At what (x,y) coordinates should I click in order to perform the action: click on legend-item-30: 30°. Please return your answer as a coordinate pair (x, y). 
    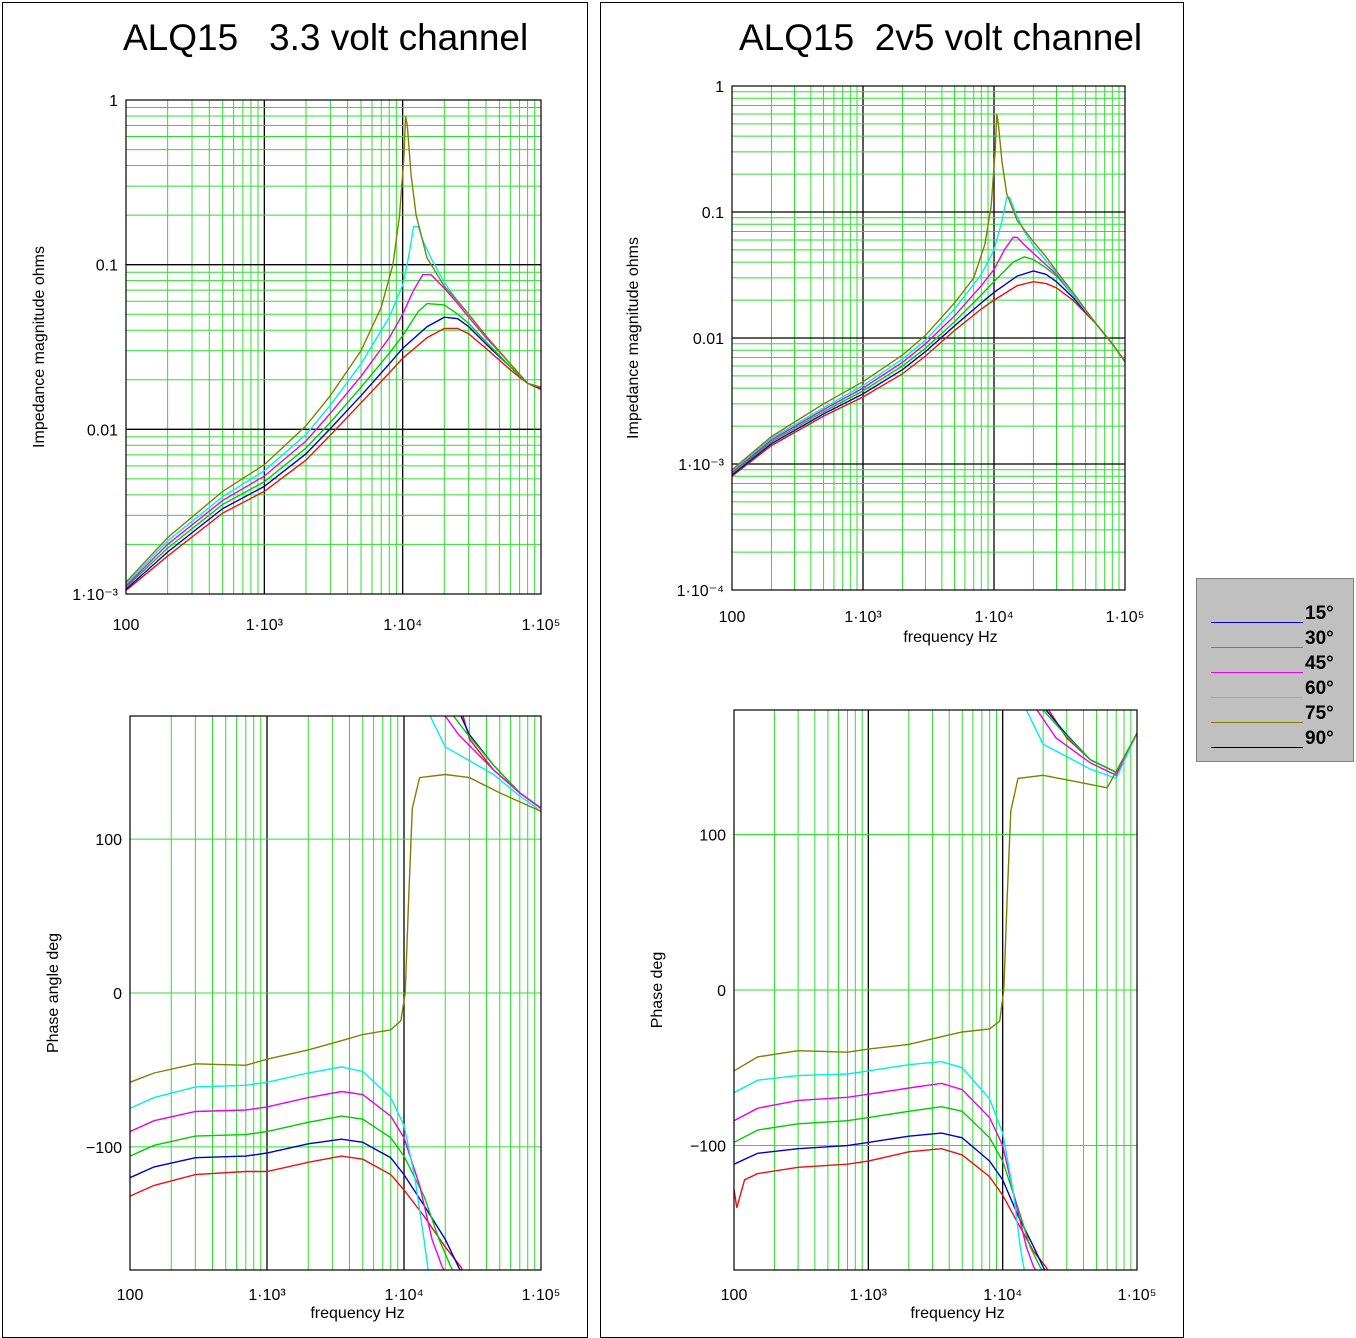
    Looking at the image, I should click on (1276, 638).